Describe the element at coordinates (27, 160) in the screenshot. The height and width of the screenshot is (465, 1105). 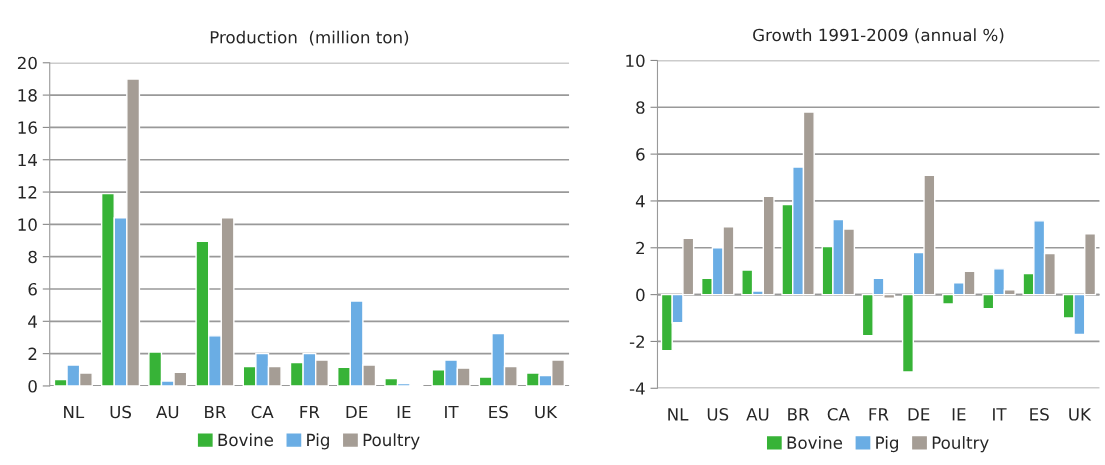
I see `y-tick-label: 14` at that location.